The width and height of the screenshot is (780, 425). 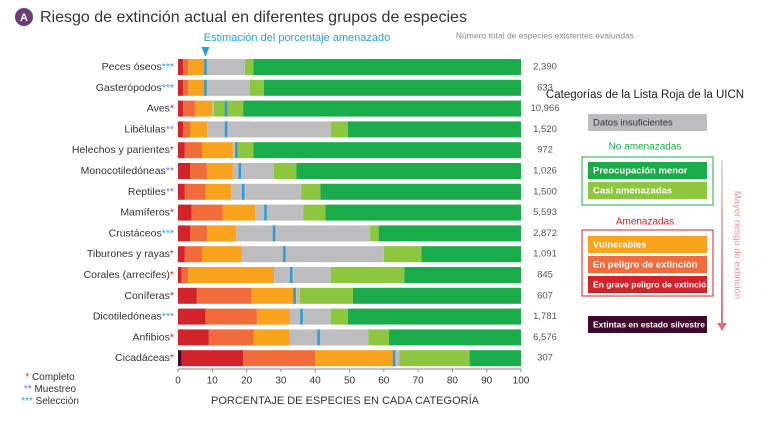 I want to click on x-tick-label: 0, so click(x=178, y=381).